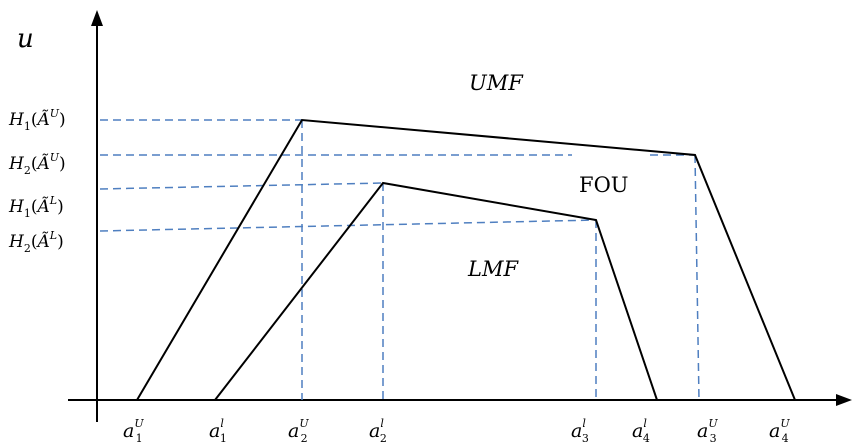 This screenshot has width=854, height=446. Describe the element at coordinates (697, 277) in the screenshot. I see `guide-a3-upper` at that location.